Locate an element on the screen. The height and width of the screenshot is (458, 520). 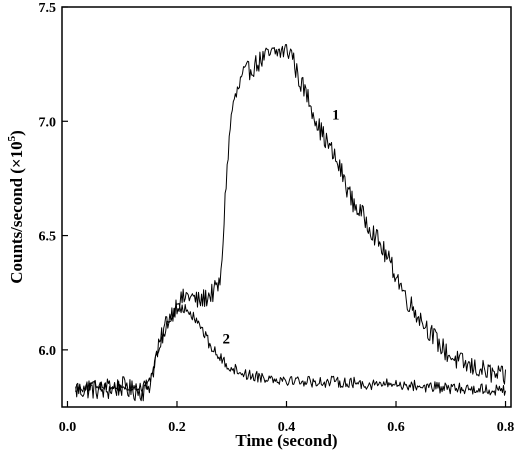
y-tick-label: 6.0 is located at coordinates (48, 351).